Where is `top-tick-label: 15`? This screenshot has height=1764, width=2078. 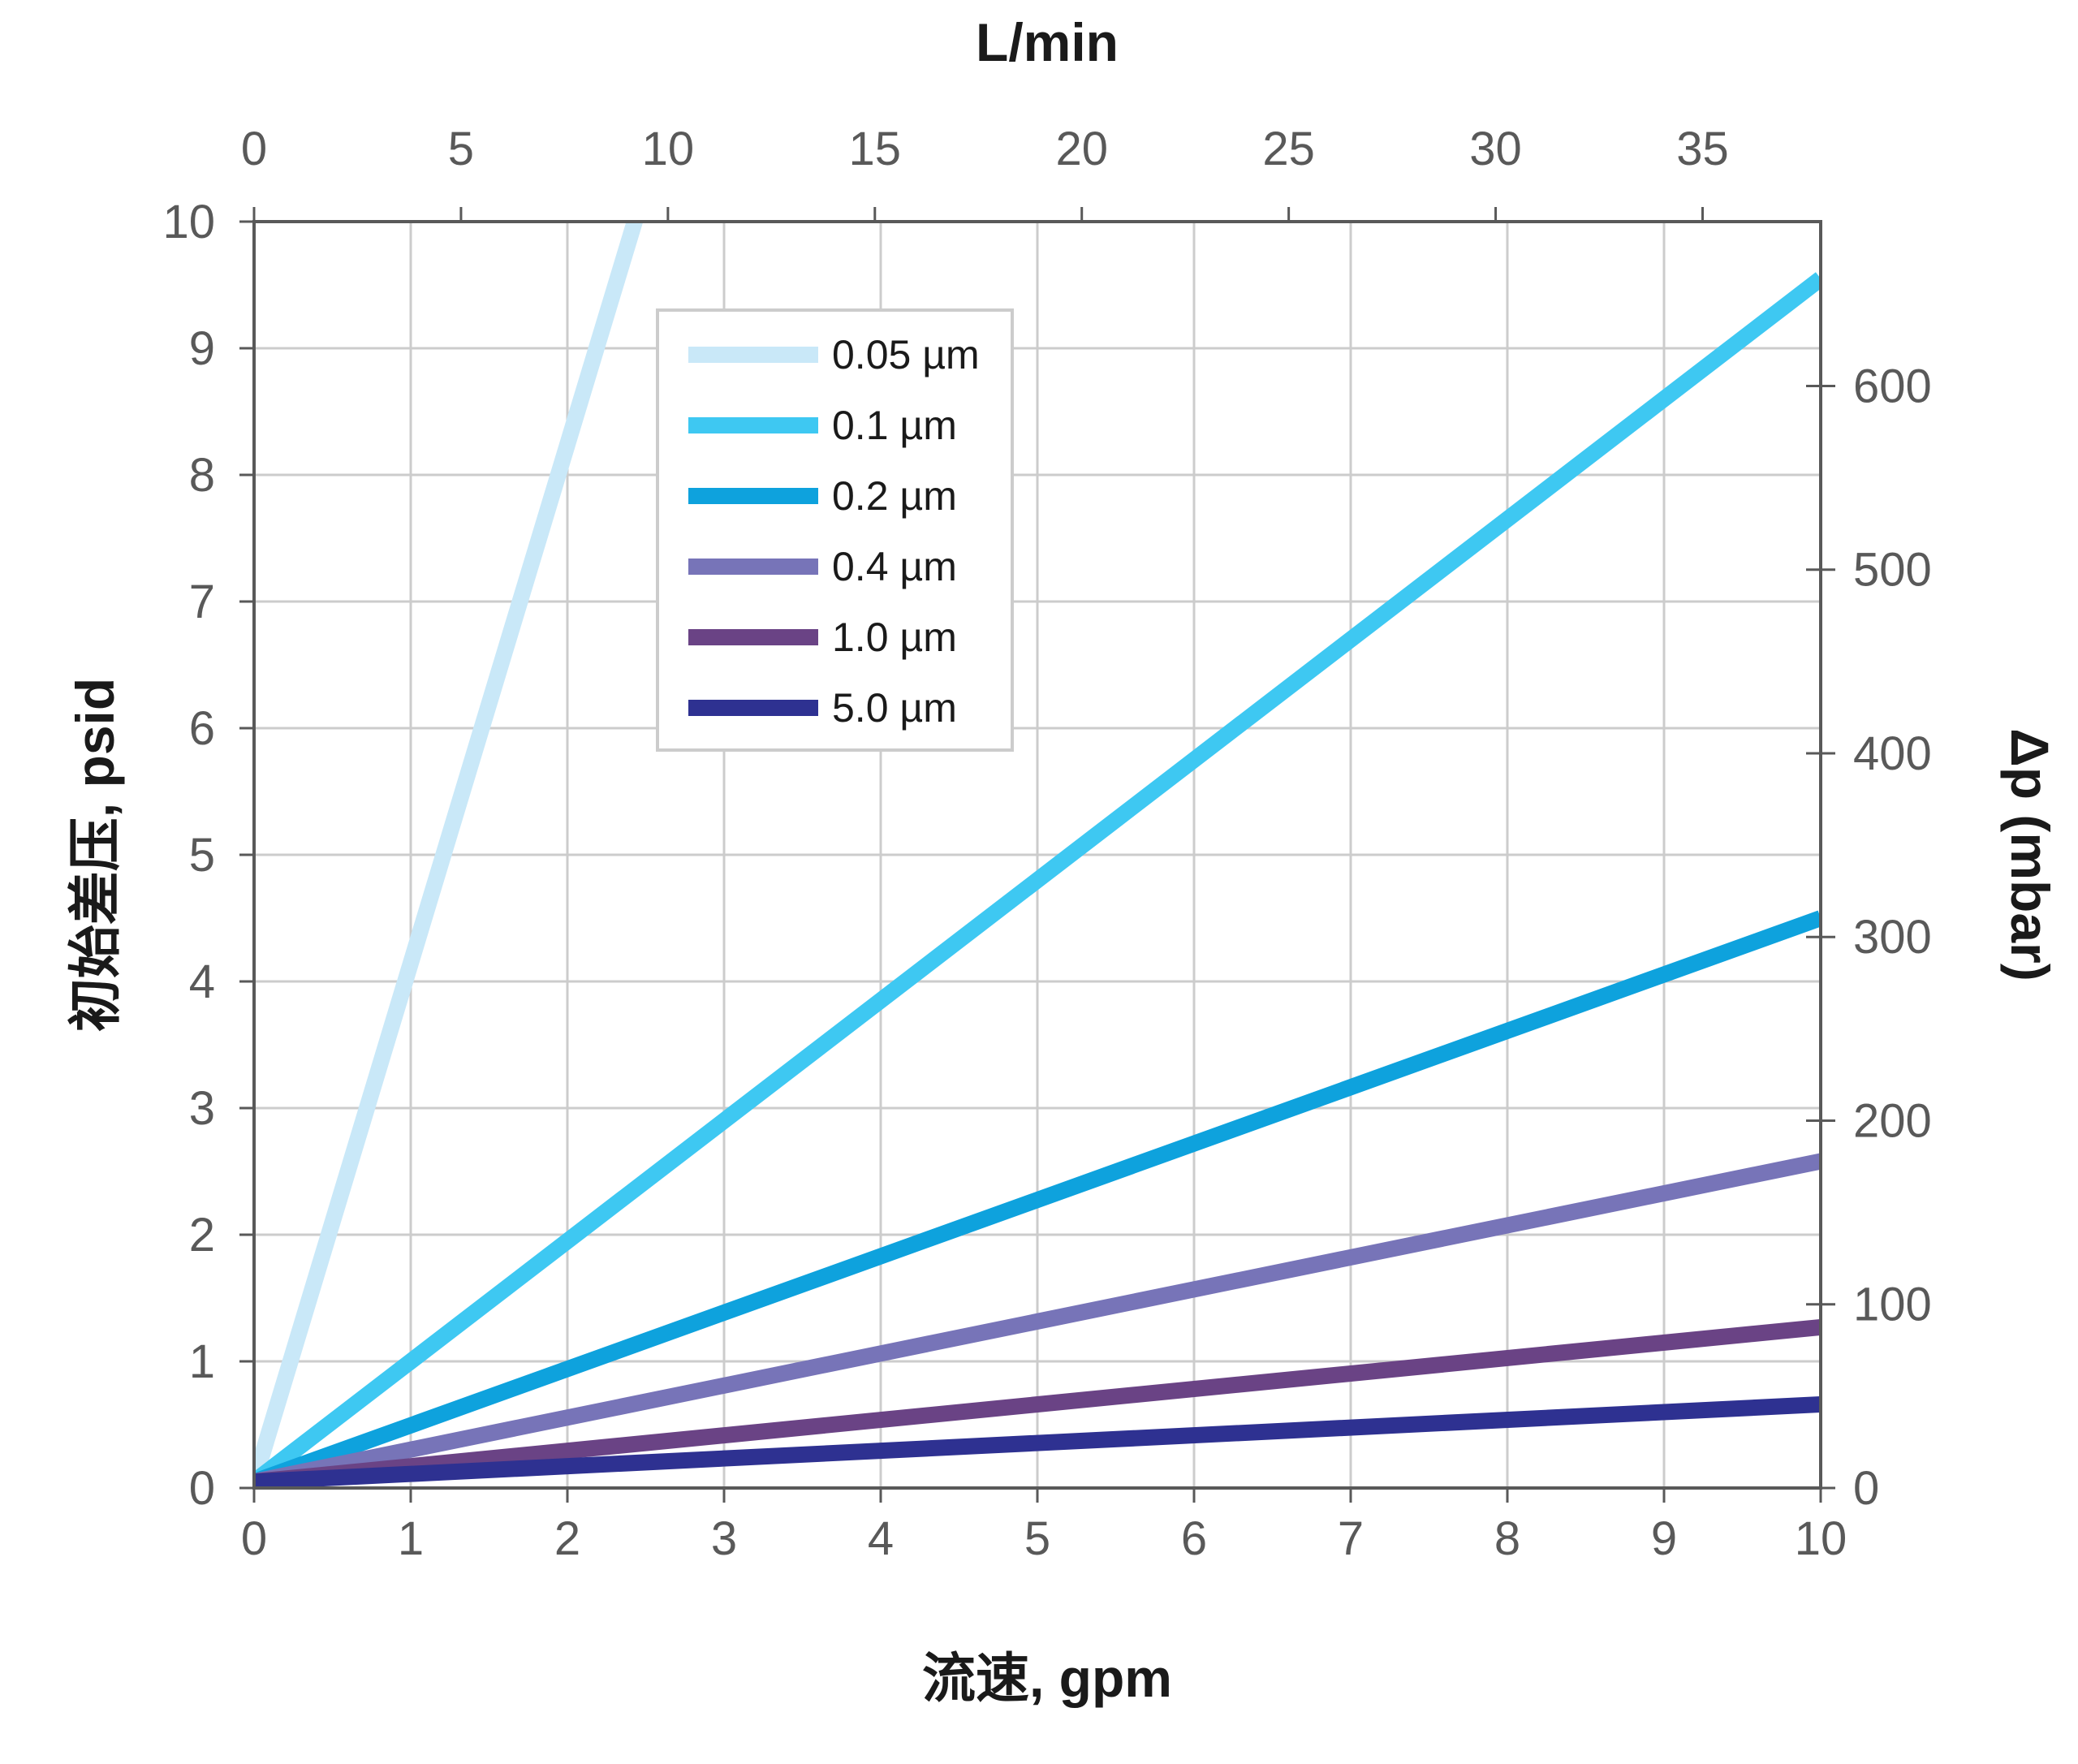 top-tick-label: 15 is located at coordinates (875, 149).